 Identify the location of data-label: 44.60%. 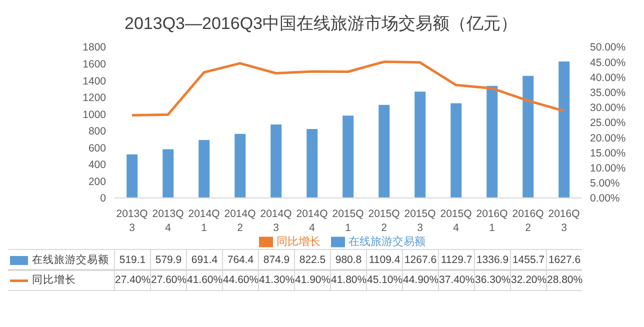
(240, 280).